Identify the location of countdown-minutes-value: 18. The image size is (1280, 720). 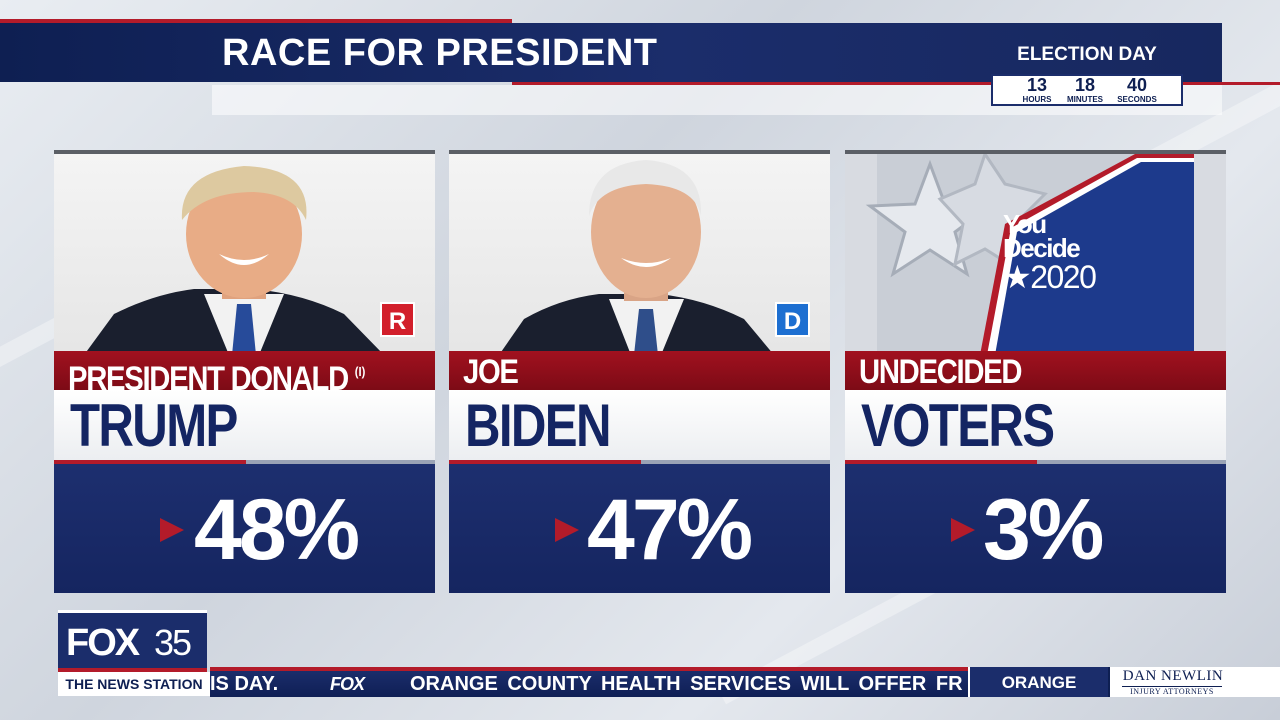
(1085, 85).